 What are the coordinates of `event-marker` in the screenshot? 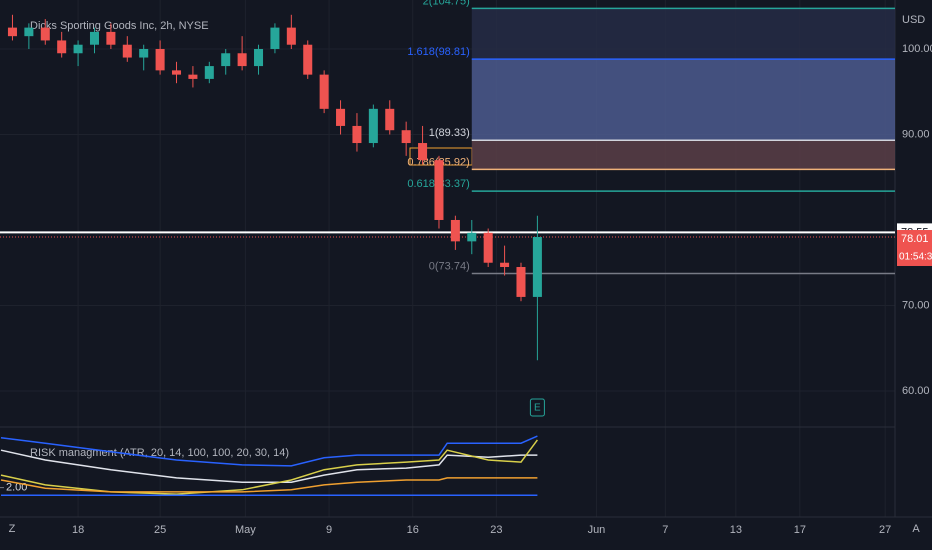 It's located at (537, 407).